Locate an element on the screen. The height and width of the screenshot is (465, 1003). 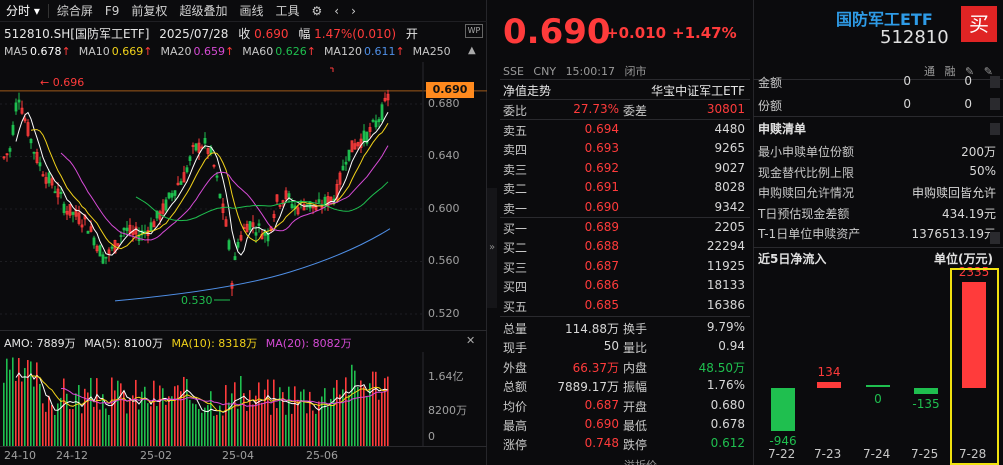
prev-icon: ‹ is located at coordinates (337, 10).